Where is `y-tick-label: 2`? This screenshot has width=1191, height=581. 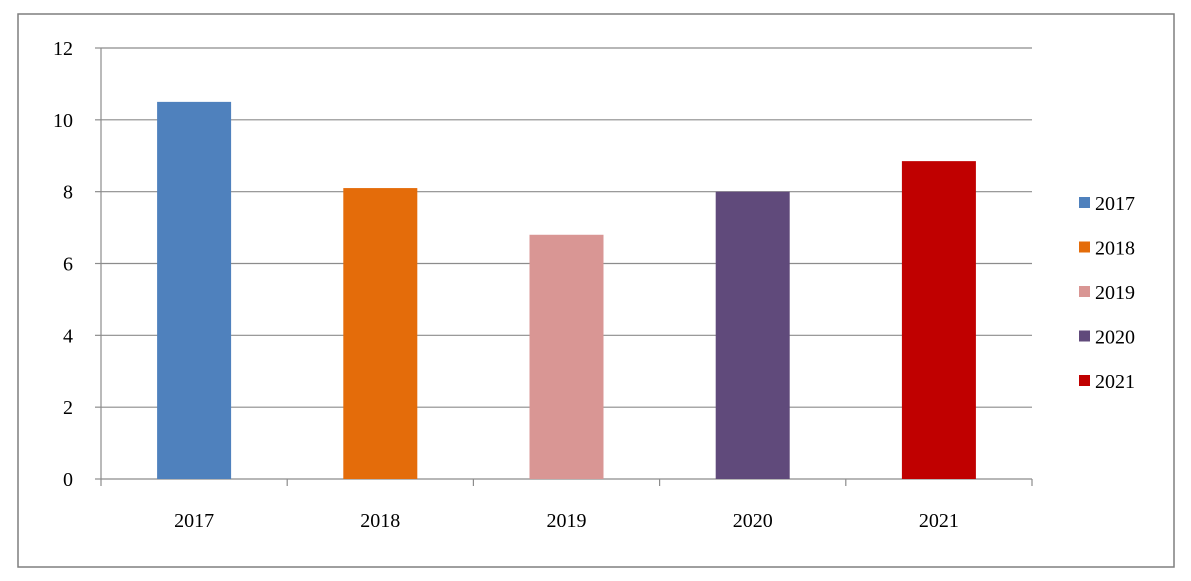 y-tick-label: 2 is located at coordinates (68, 408).